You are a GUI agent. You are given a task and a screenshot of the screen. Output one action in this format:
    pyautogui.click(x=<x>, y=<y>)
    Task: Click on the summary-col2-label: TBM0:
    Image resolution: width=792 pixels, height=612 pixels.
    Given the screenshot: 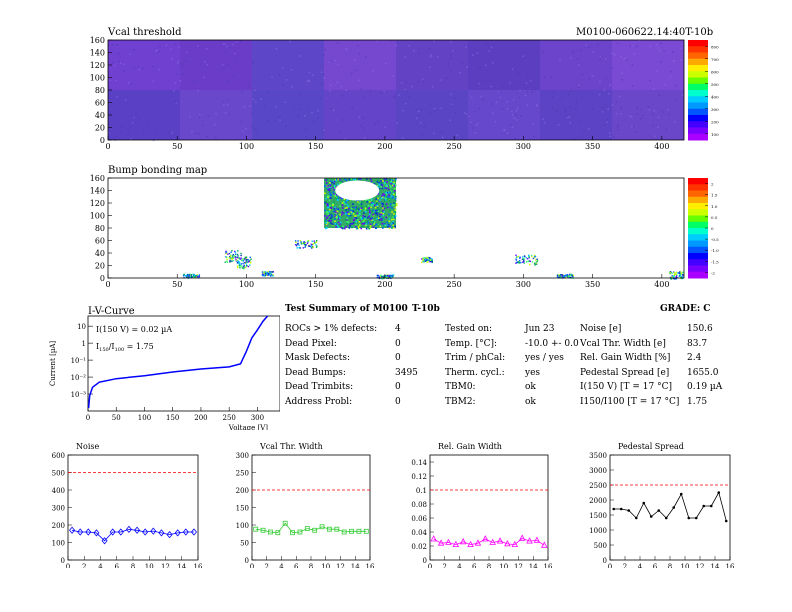 What is the action you would take?
    pyautogui.click(x=460, y=387)
    